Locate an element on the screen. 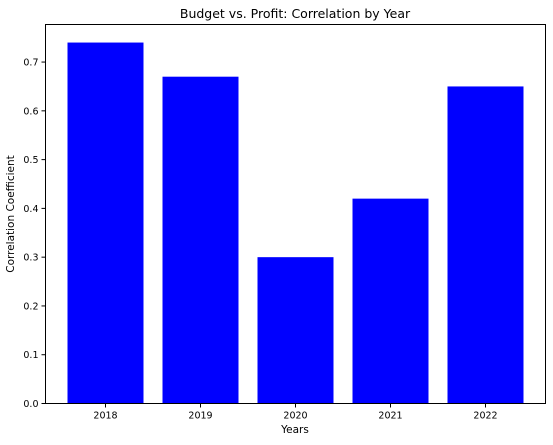 This screenshot has width=553, height=445. y-tick-label-0.7: 0.7 is located at coordinates (30, 63).